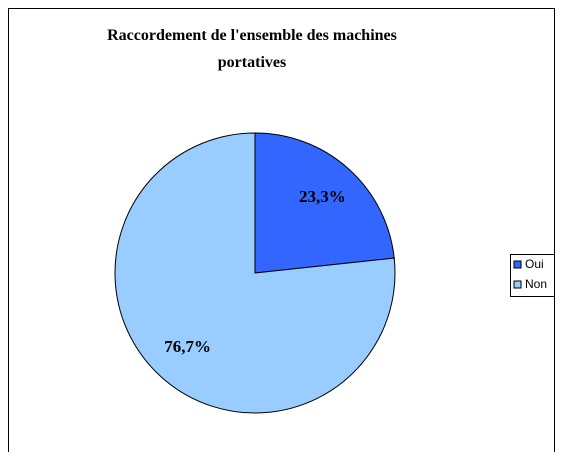 The height and width of the screenshot is (452, 563). What do you see at coordinates (187, 346) in the screenshot?
I see `data-label: 76,7%` at bounding box center [187, 346].